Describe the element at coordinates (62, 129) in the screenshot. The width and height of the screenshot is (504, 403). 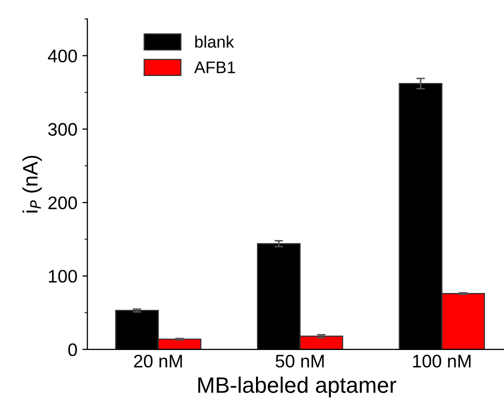
I see `y-tick-label: 300` at that location.